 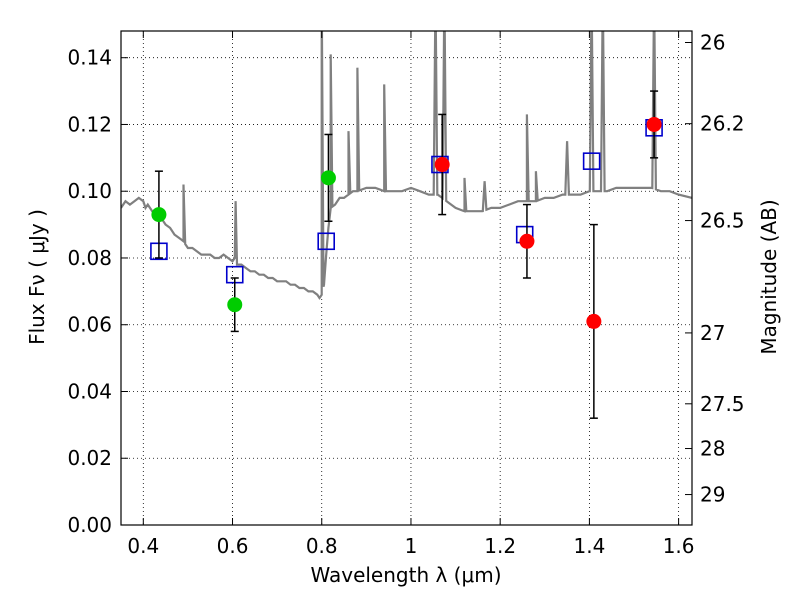 I want to click on y2-tick-label: 27.5, so click(x=722, y=404).